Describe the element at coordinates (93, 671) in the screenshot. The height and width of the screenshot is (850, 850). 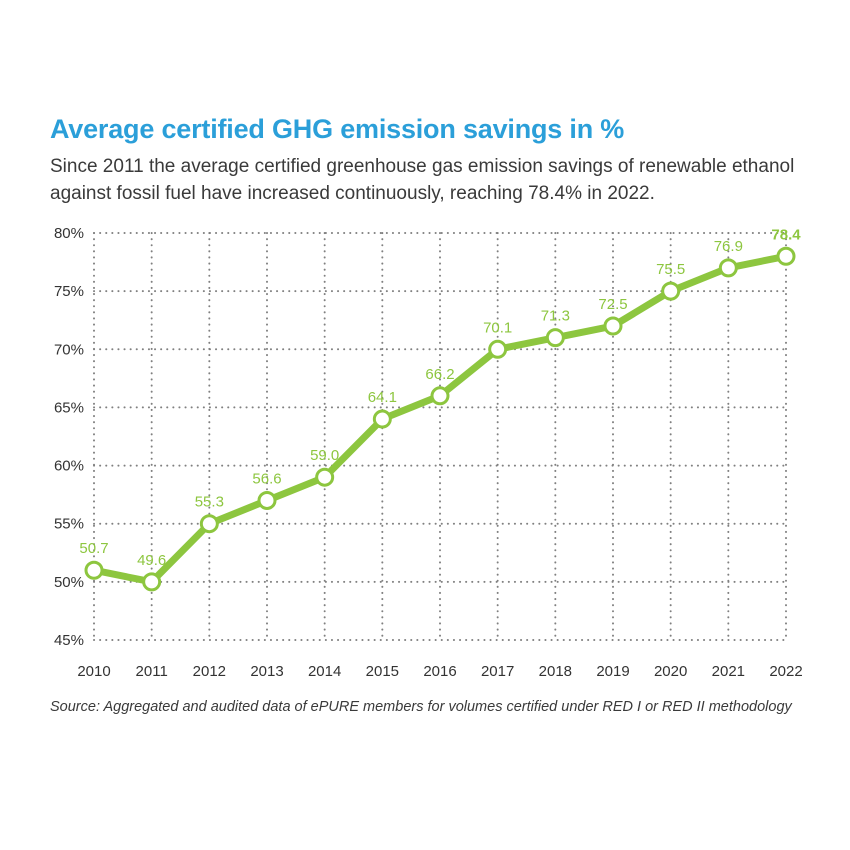
I see `x-tick-label: 2010` at that location.